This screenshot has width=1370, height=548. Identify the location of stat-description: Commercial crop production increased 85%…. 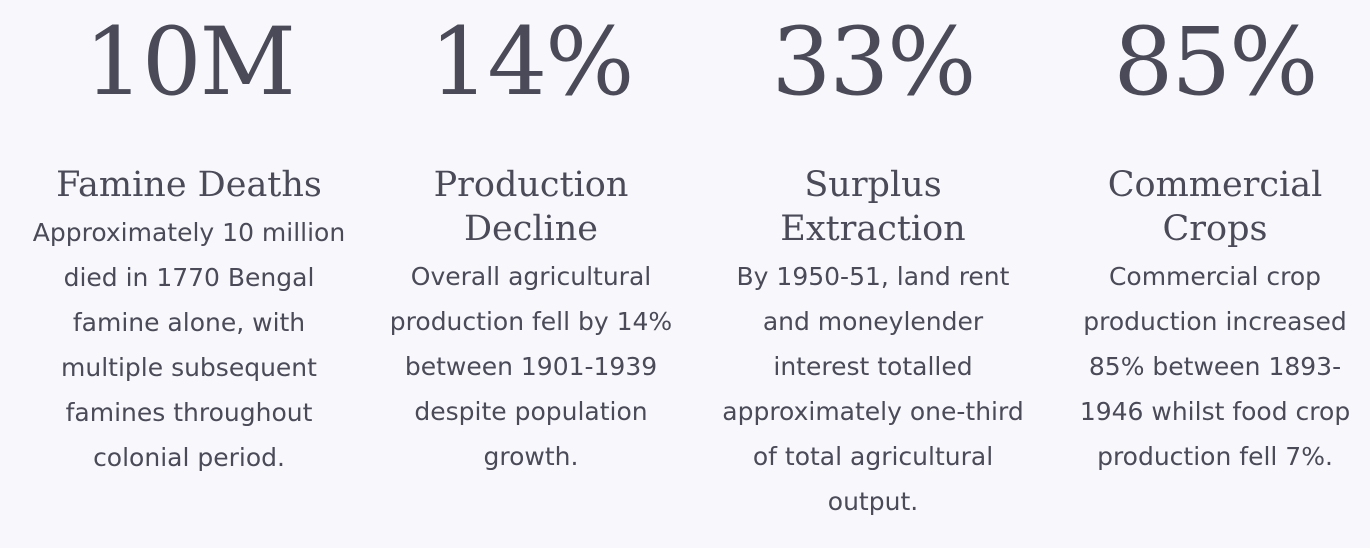
(1215, 366).